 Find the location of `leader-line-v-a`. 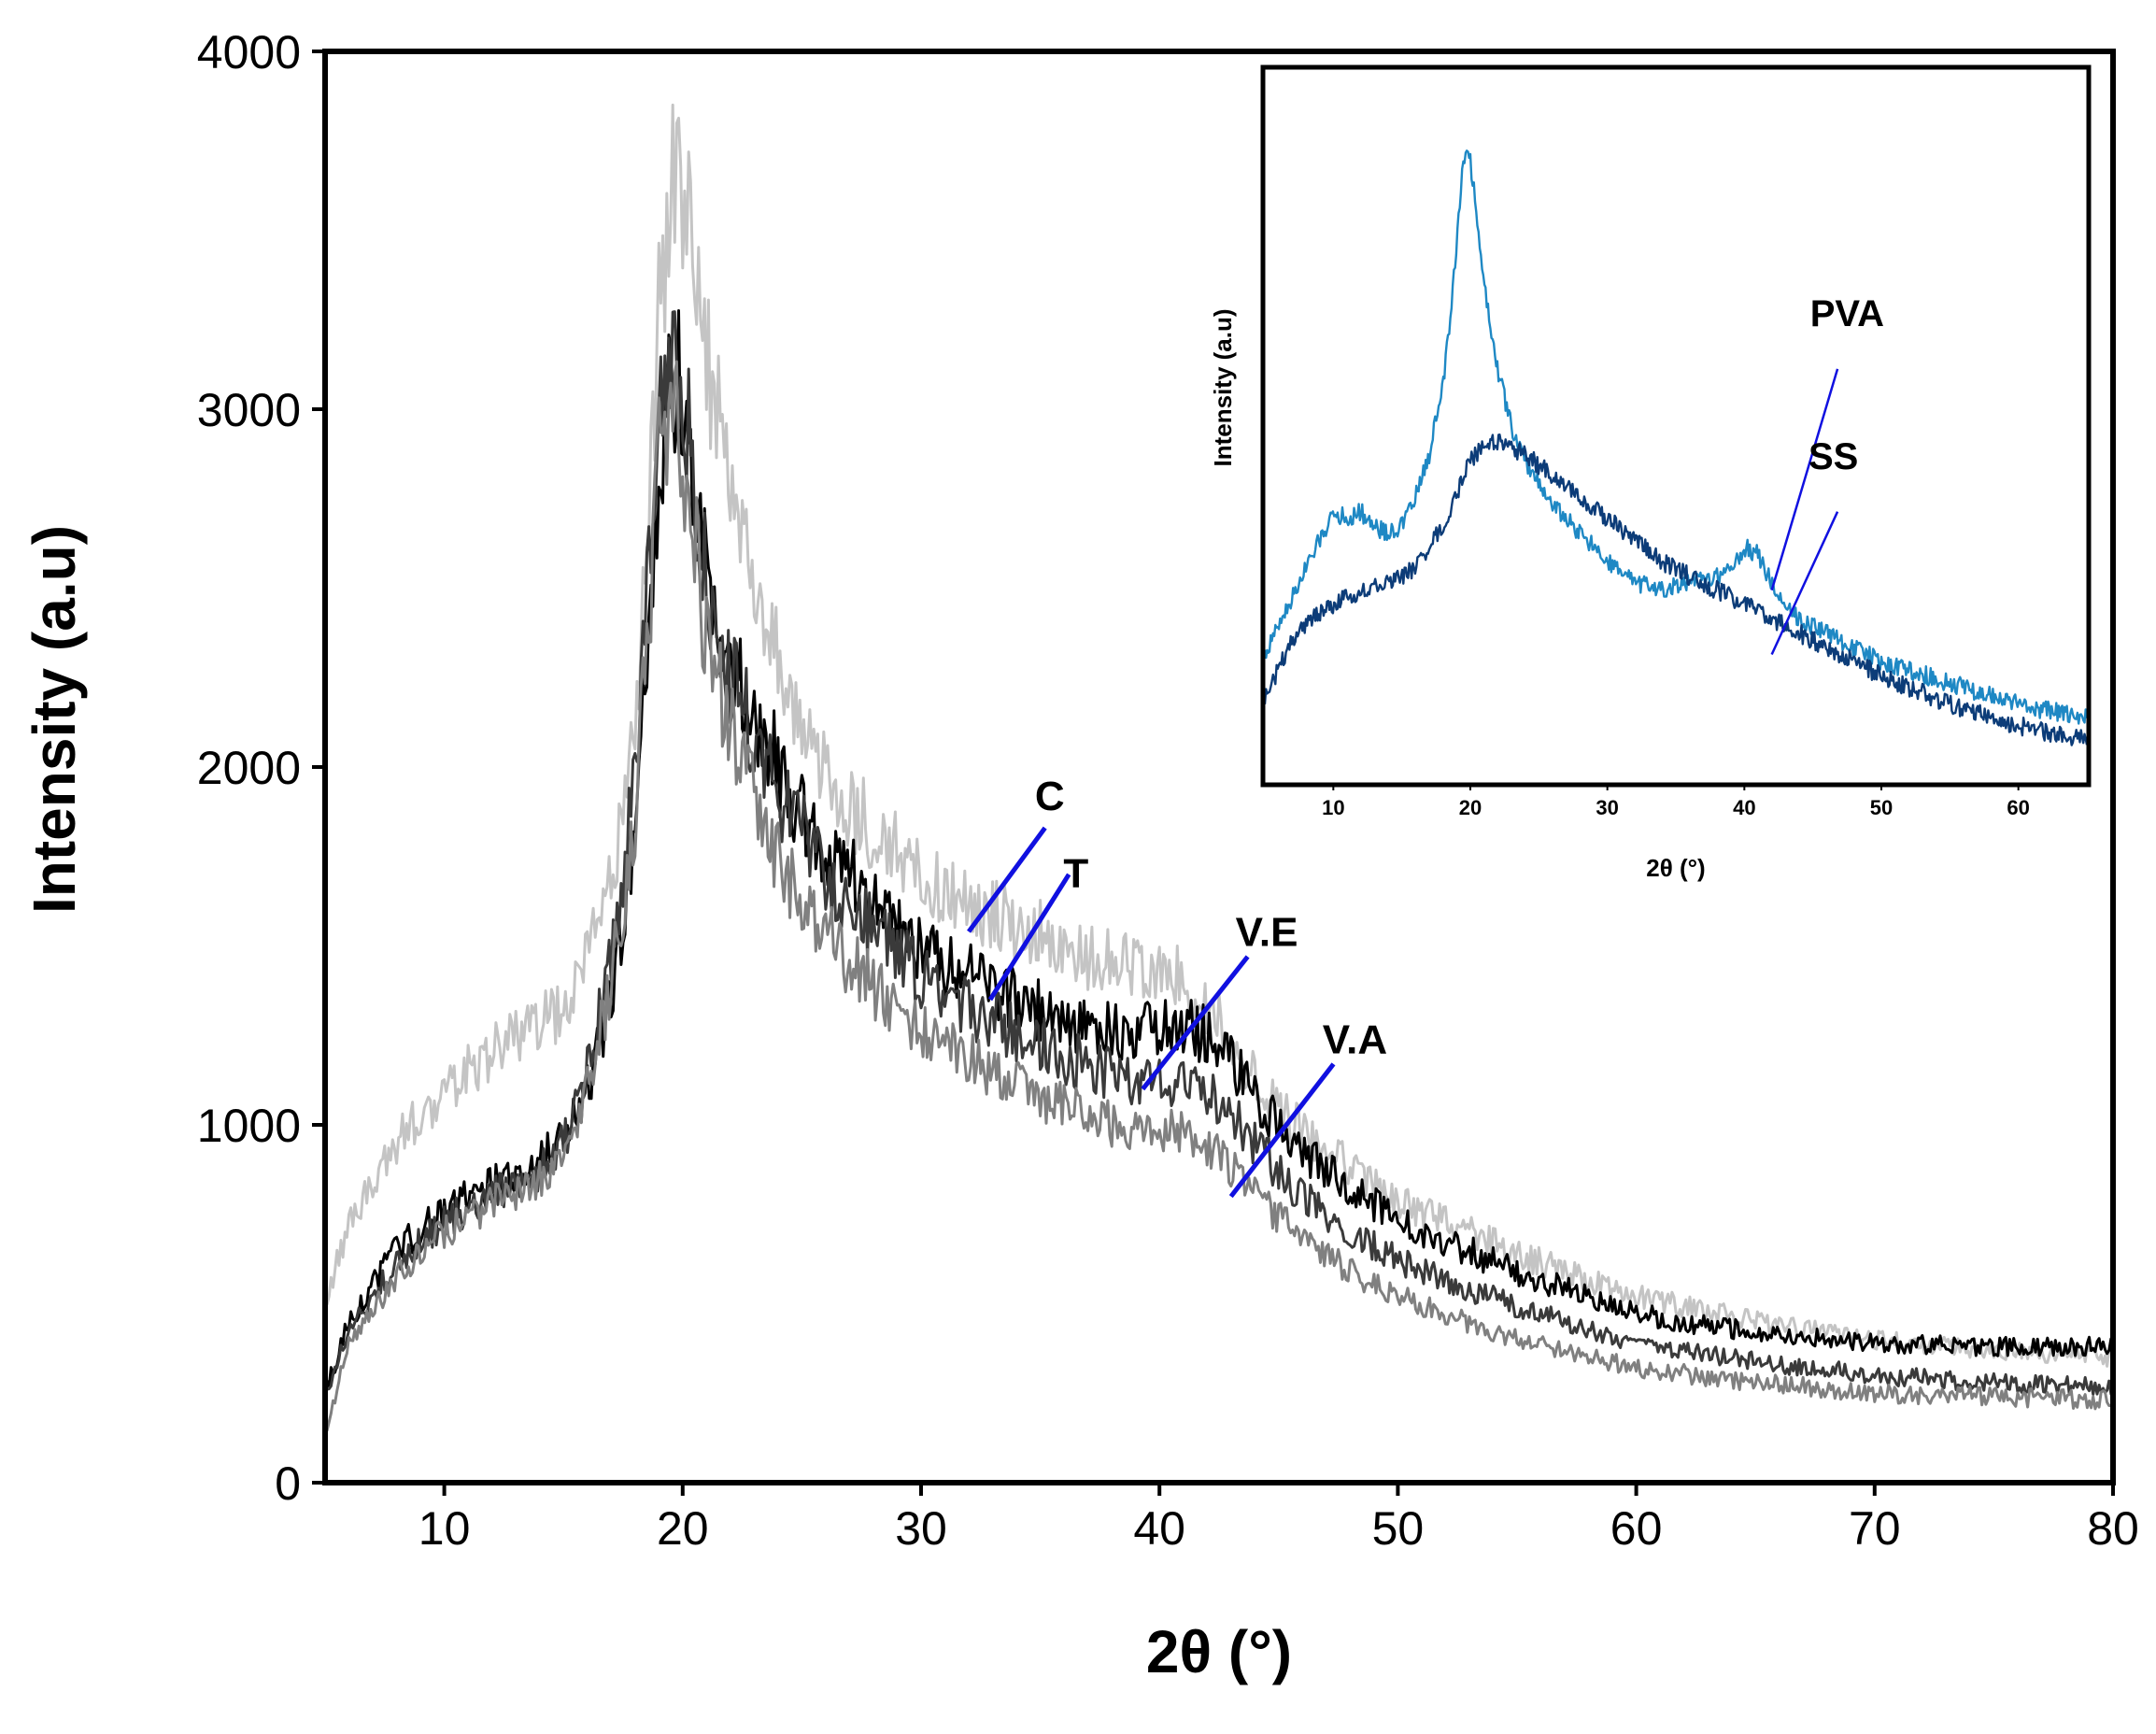

leader-line-v-a is located at coordinates (1282, 1130).